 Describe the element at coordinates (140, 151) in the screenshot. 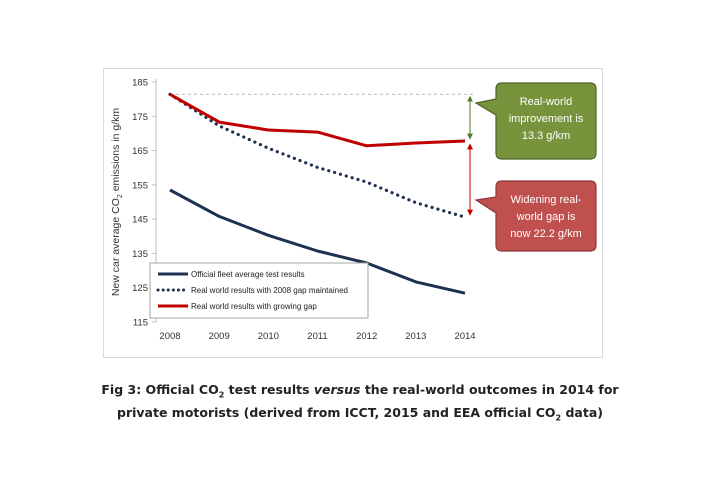

I see `y-tick-label: 165` at that location.